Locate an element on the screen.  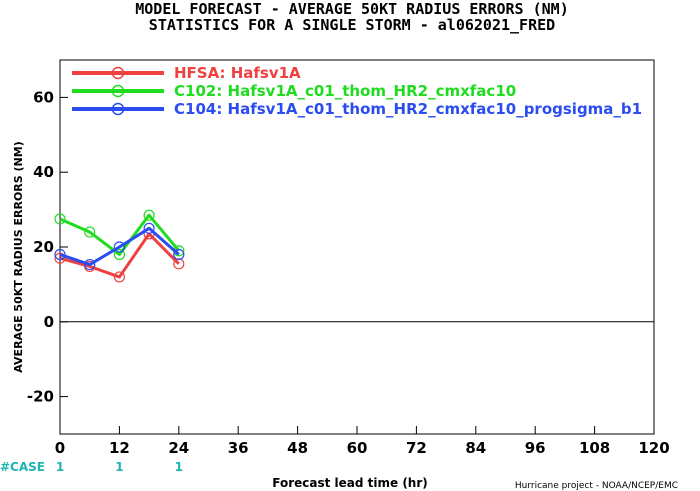
x-tick-label: 120 is located at coordinates (653, 448).